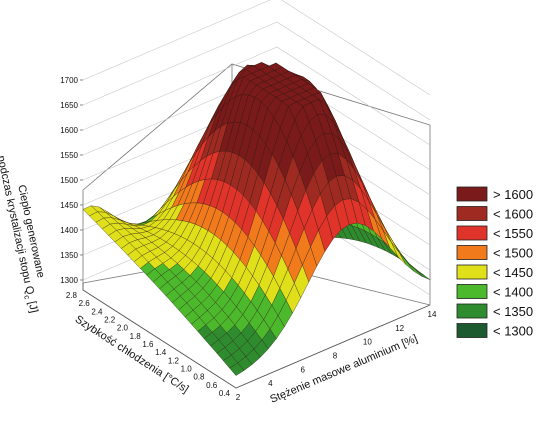  I want to click on legend-item: < 1550, so click(494, 233).